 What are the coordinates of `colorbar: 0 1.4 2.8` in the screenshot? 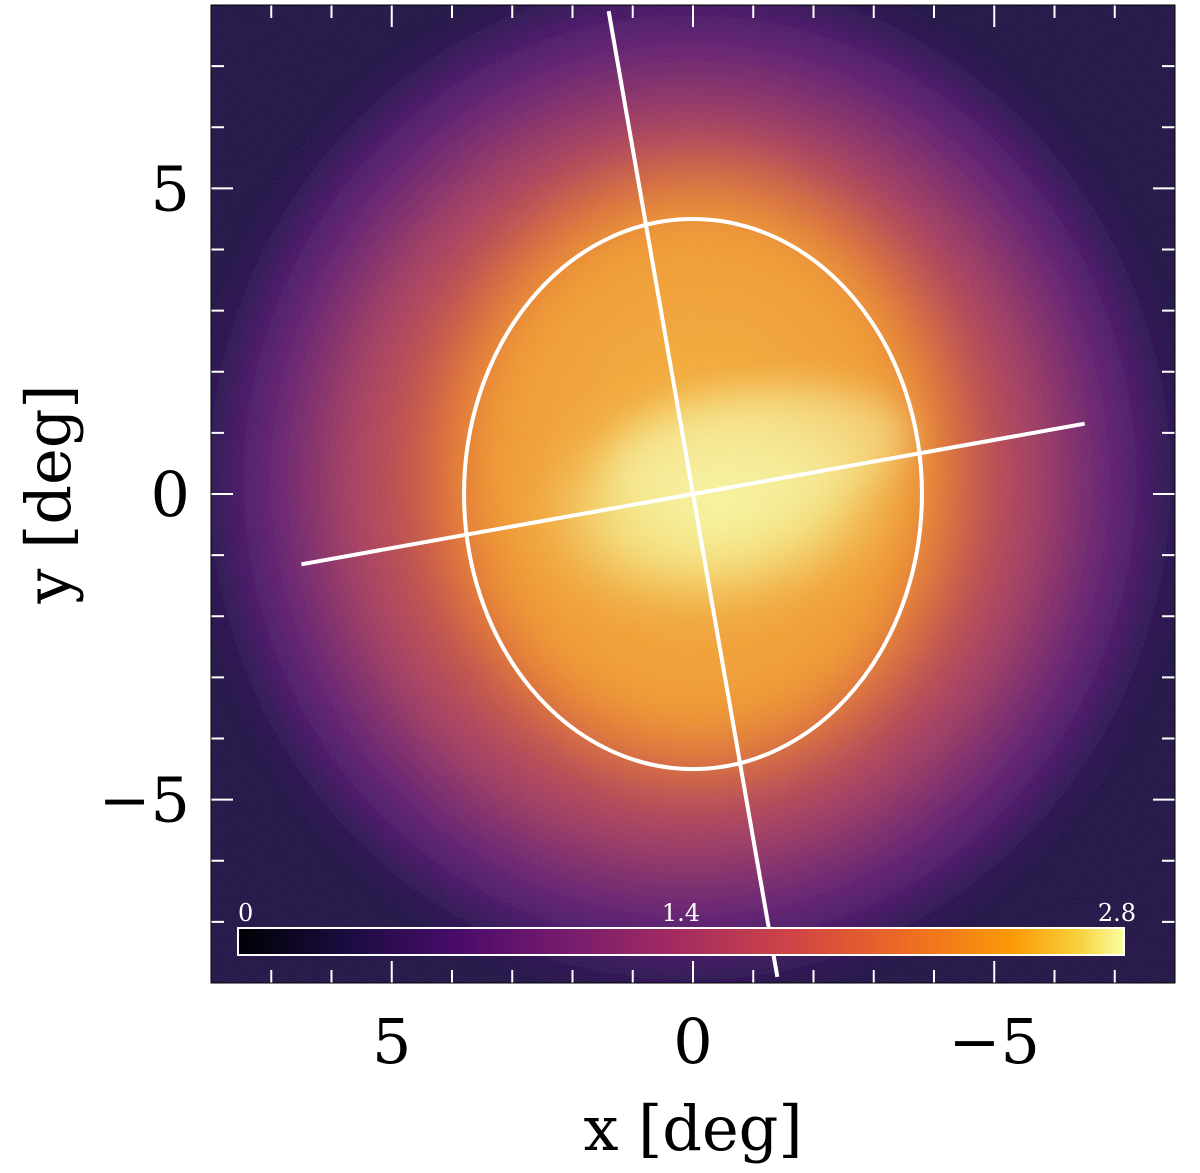 It's located at (686, 927).